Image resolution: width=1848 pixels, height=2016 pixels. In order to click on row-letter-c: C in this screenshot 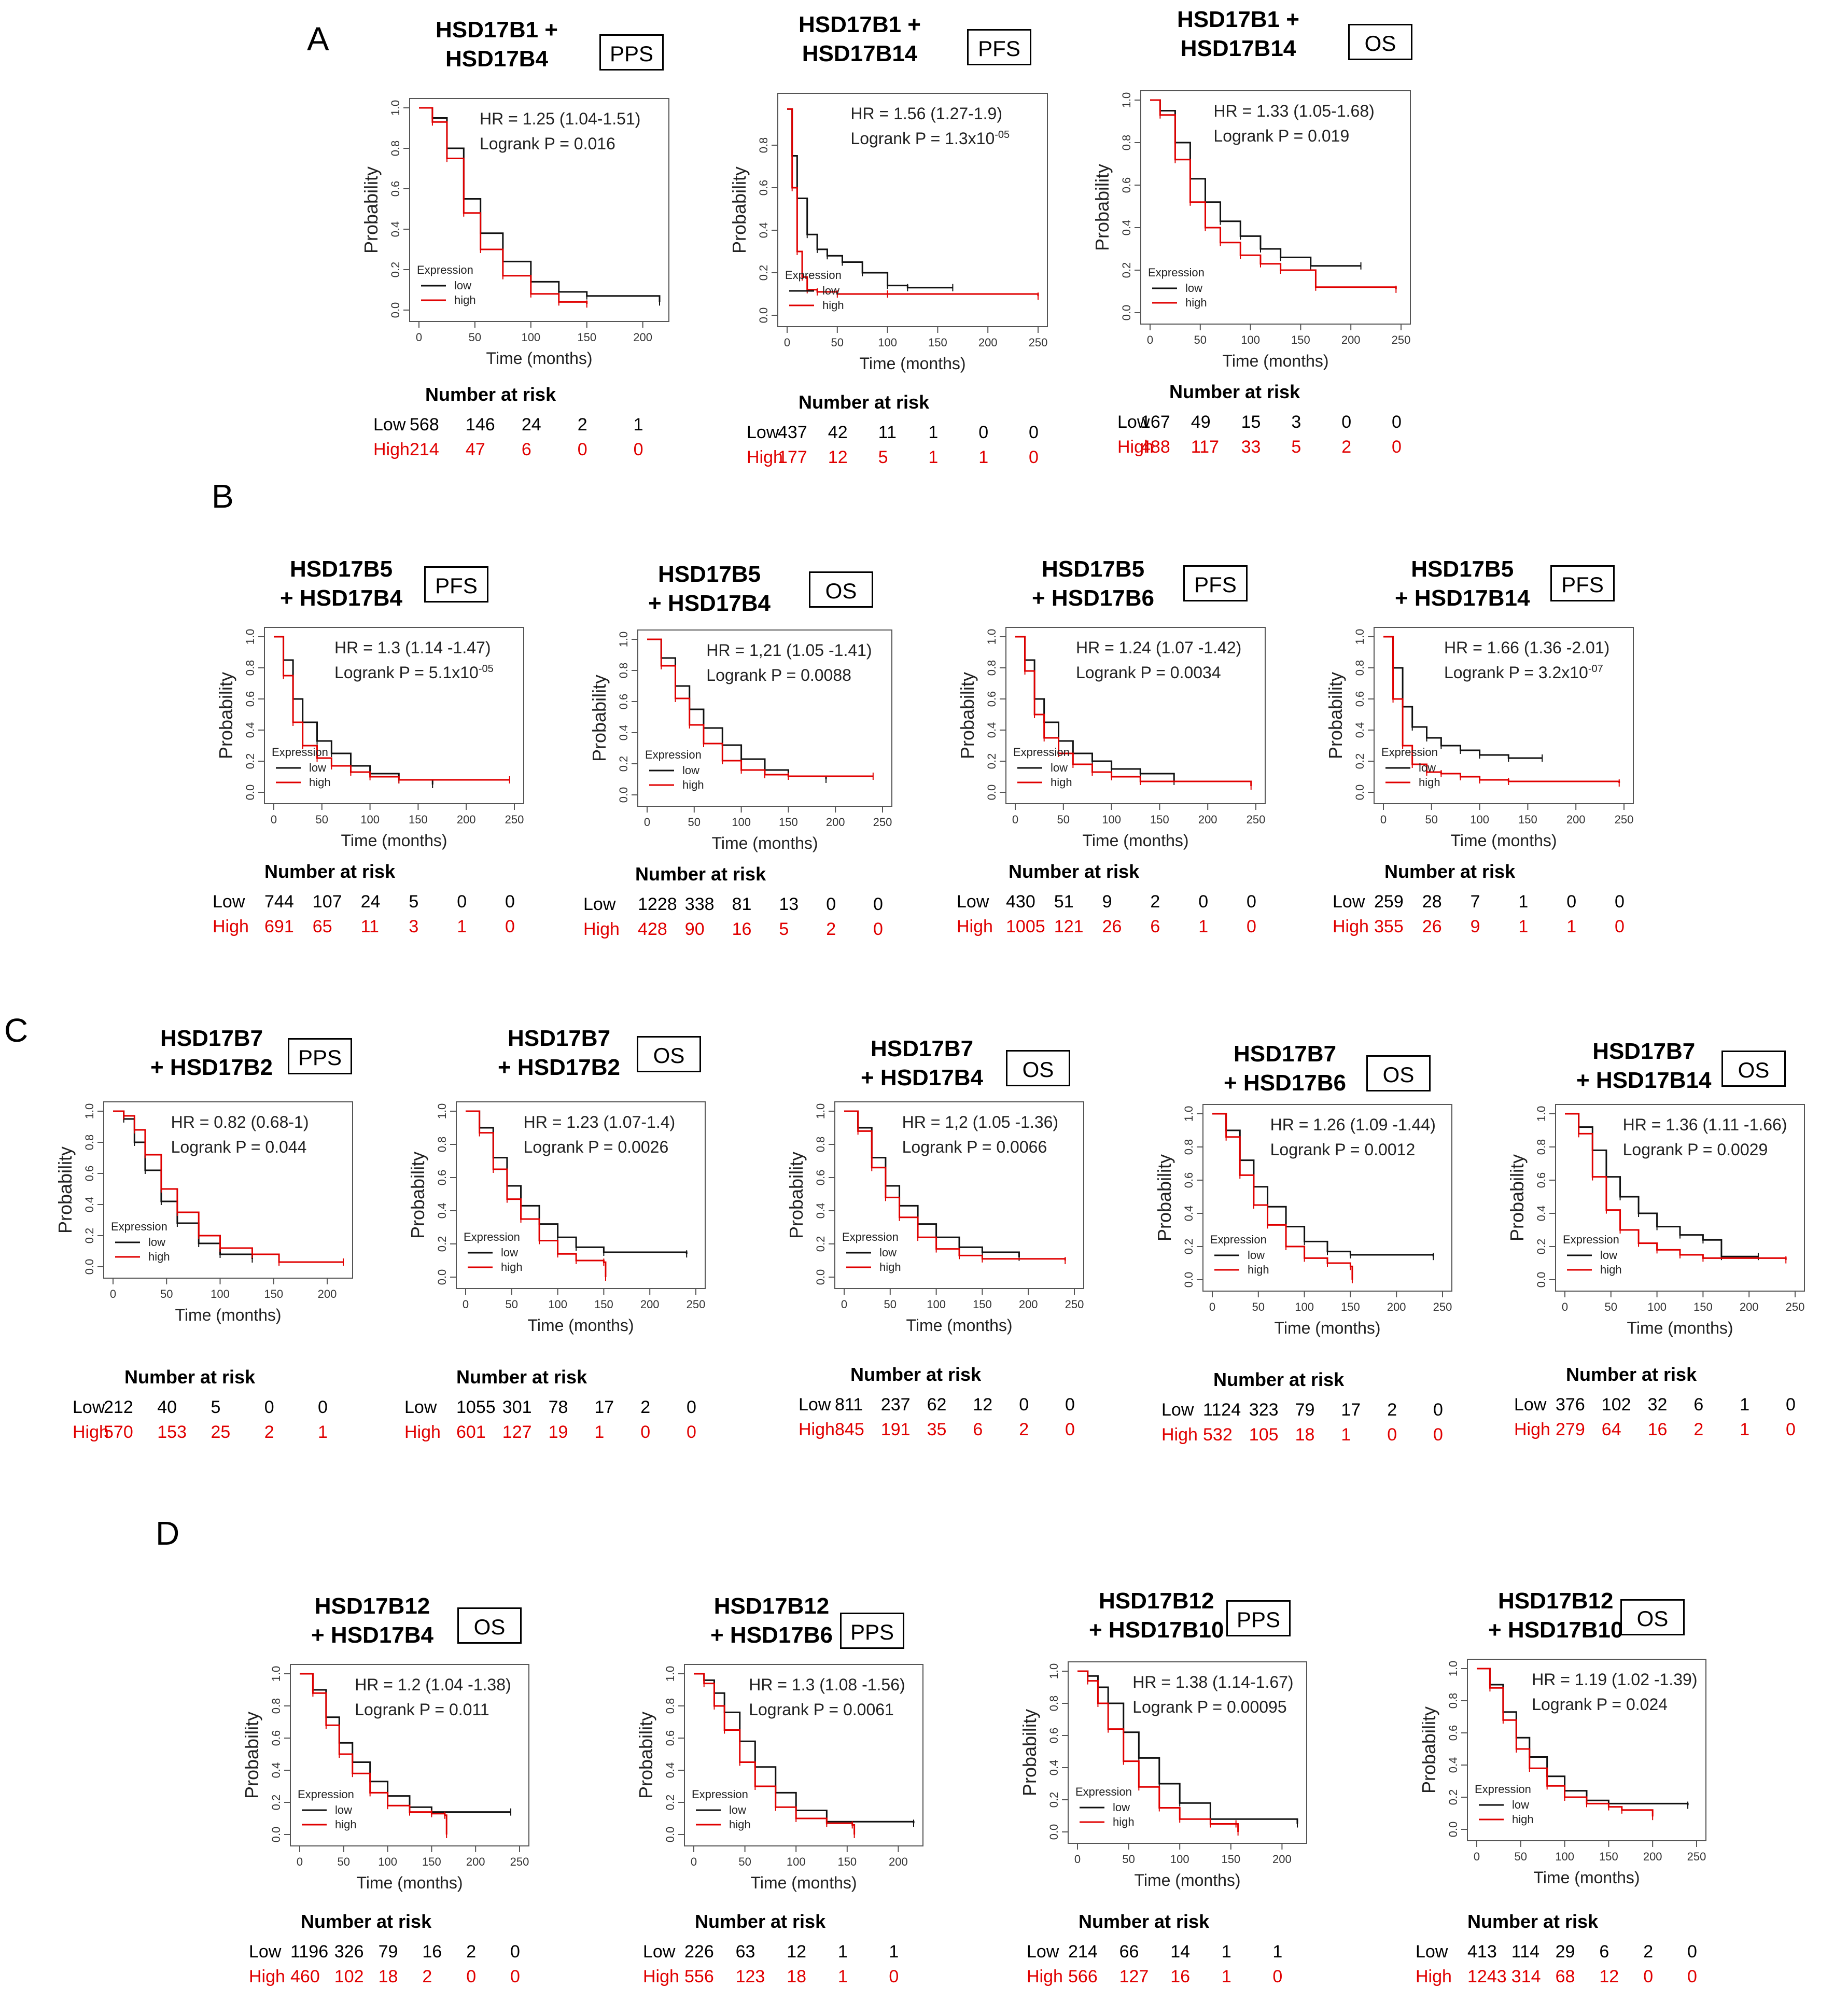, I will do `click(16, 1030)`.